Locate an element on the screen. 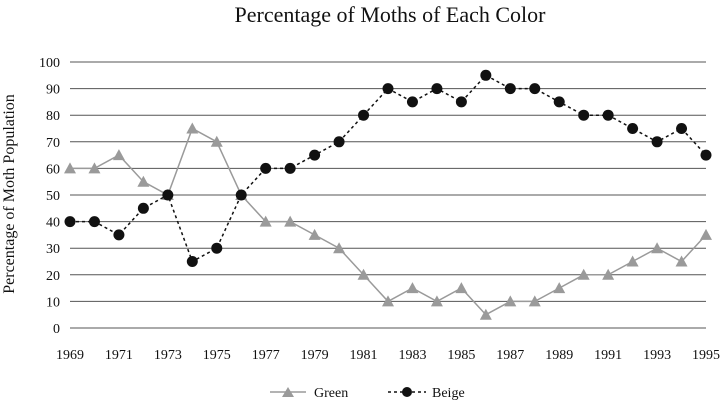 The width and height of the screenshot is (720, 403). y-tick-label: 50 is located at coordinates (53, 196).